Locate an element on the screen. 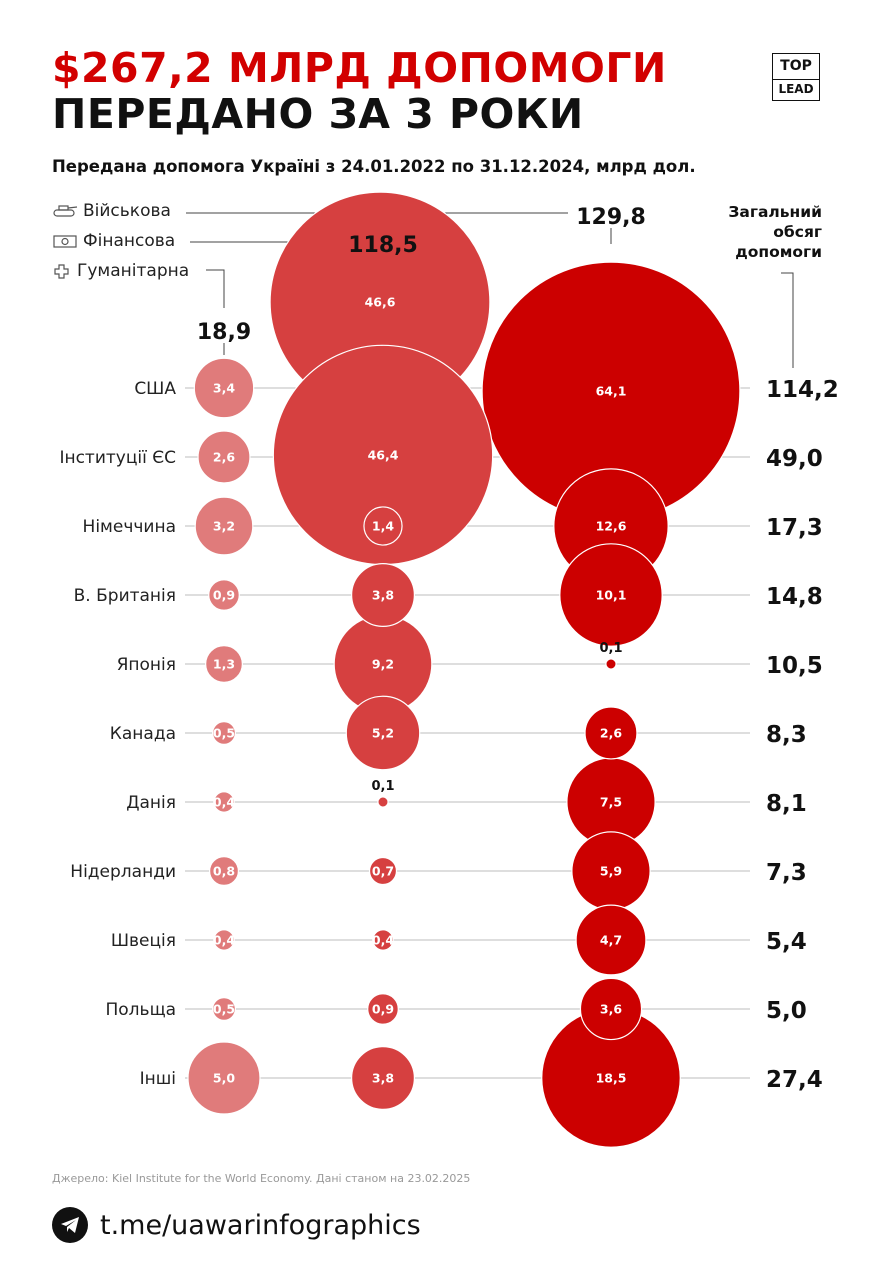 This screenshot has width=874, height=1280. country-label: Інституції ЄС is located at coordinates (117, 458).